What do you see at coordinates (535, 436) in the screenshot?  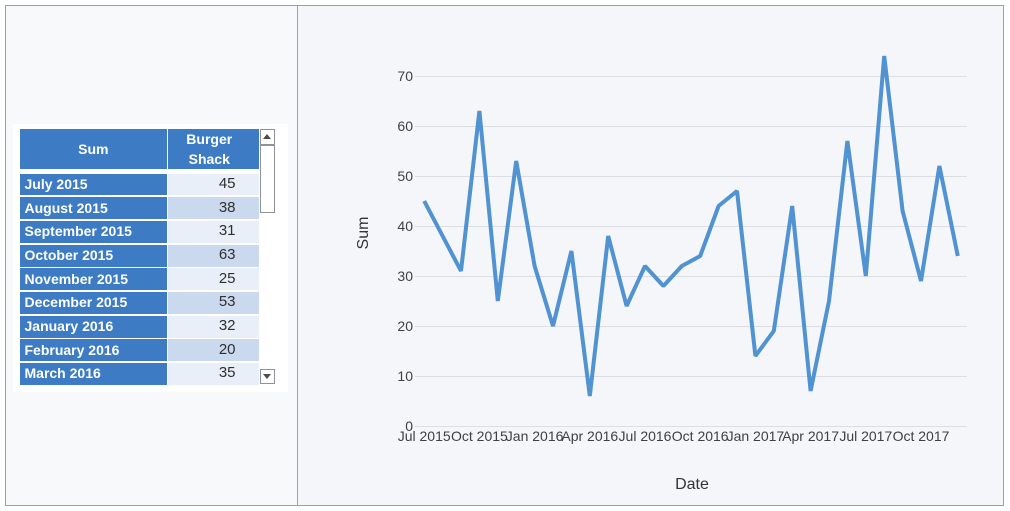 I see `svg-text: Jan 2016` at bounding box center [535, 436].